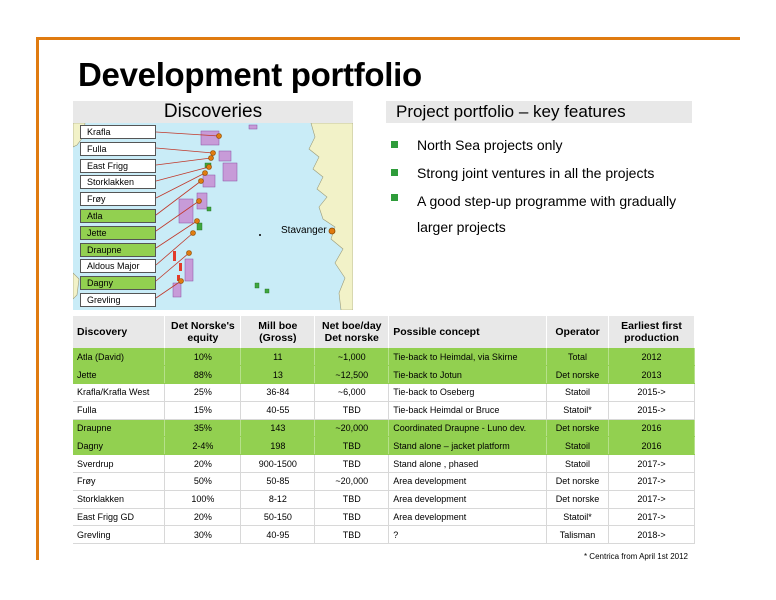 The height and width of the screenshot is (600, 776). Describe the element at coordinates (468, 535) in the screenshot. I see `cell-concept: ?` at that location.